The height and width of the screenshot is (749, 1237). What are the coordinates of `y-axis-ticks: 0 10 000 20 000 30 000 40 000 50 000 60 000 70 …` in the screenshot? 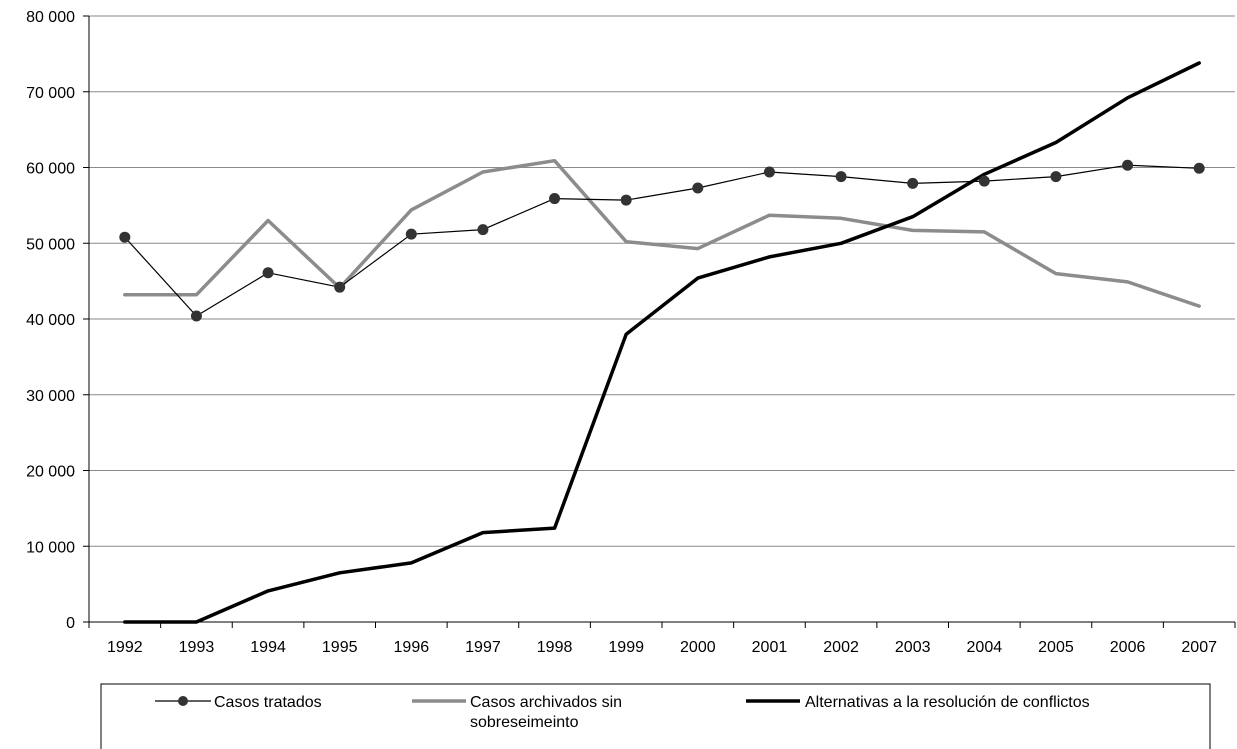 It's located at (57, 320).